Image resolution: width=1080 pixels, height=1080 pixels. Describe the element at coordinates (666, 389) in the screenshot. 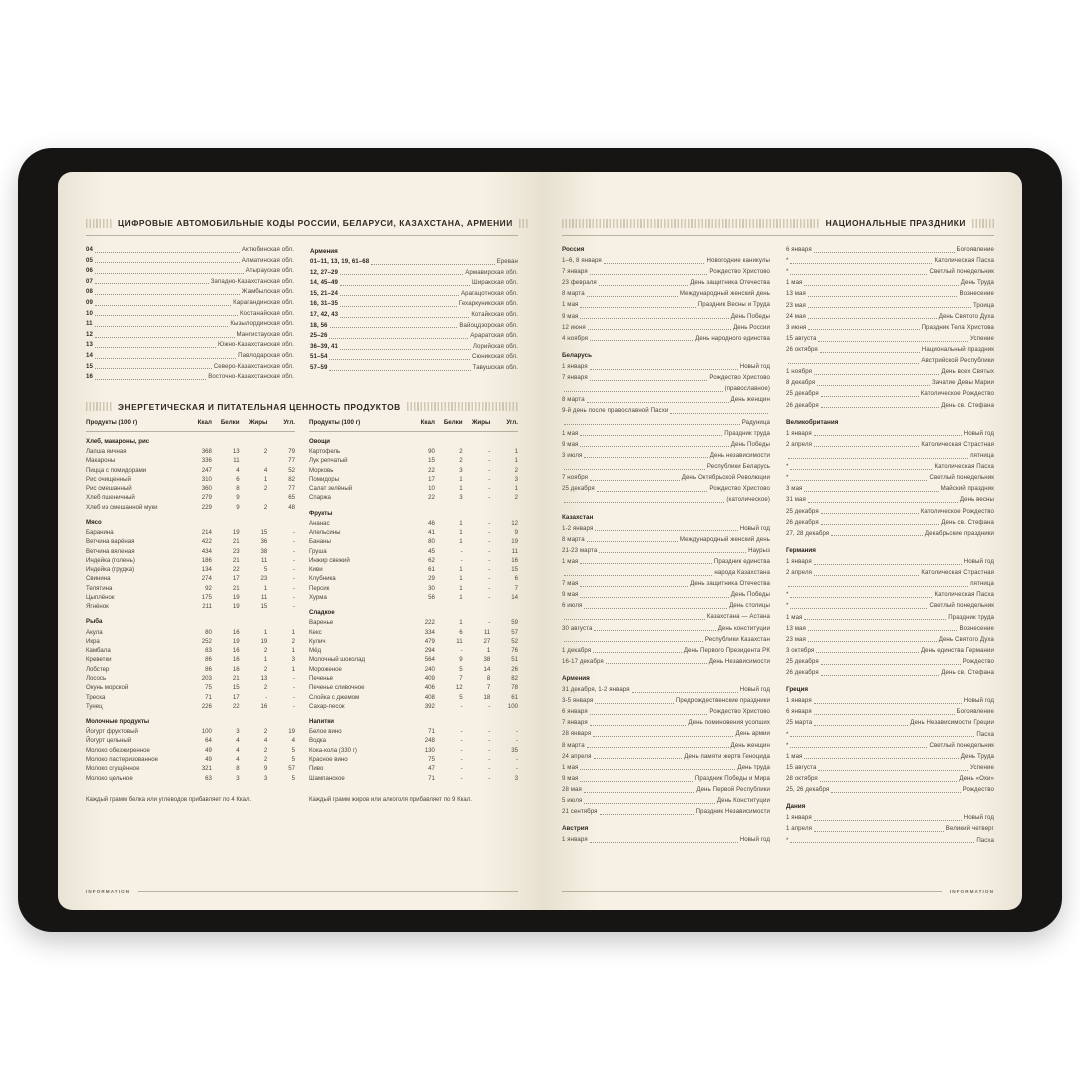

I see `holiday-row: (православное)` at that location.